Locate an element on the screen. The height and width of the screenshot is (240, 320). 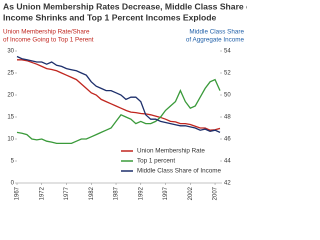
legend-label: Top 1 percent is located at coordinates (156, 161).